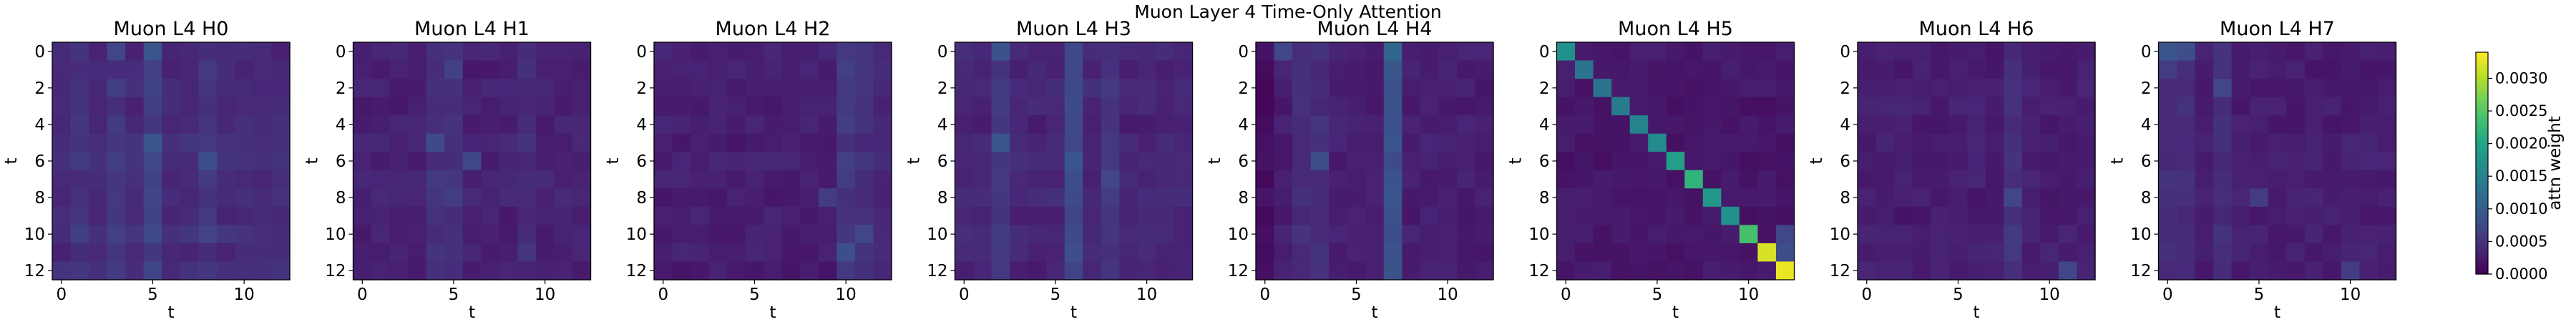 Image resolution: width=2576 pixels, height=322 pixels. What do you see at coordinates (1544, 161) in the screenshot?
I see `y-tick-label: 6` at bounding box center [1544, 161].